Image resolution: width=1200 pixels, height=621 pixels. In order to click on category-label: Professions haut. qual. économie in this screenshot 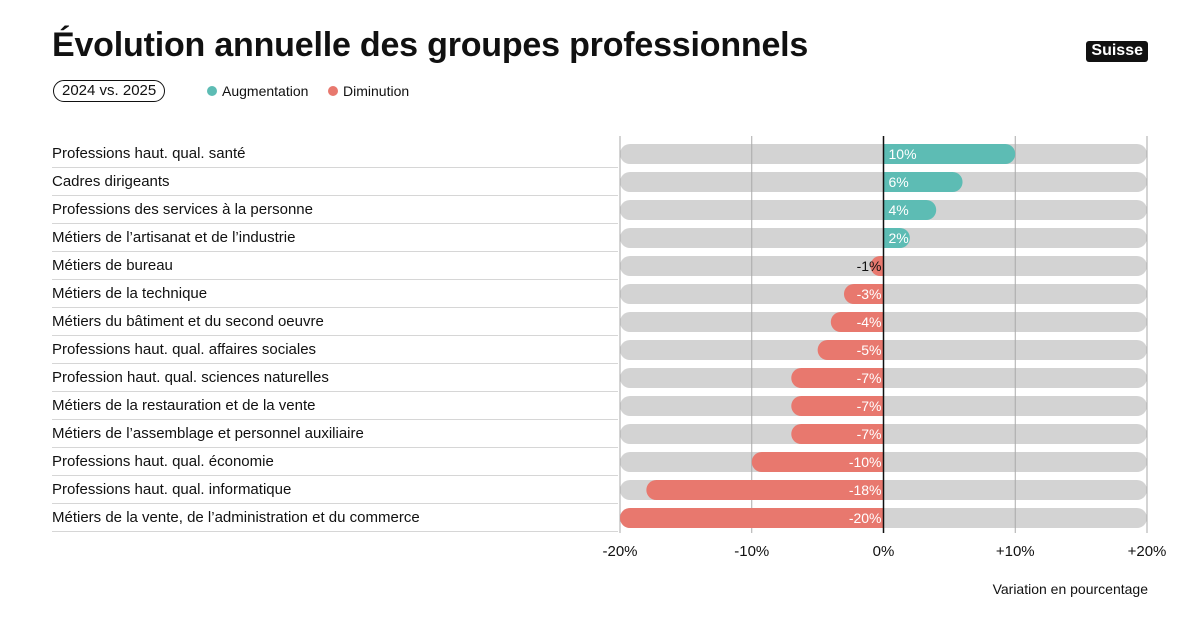, I will do `click(163, 461)`.